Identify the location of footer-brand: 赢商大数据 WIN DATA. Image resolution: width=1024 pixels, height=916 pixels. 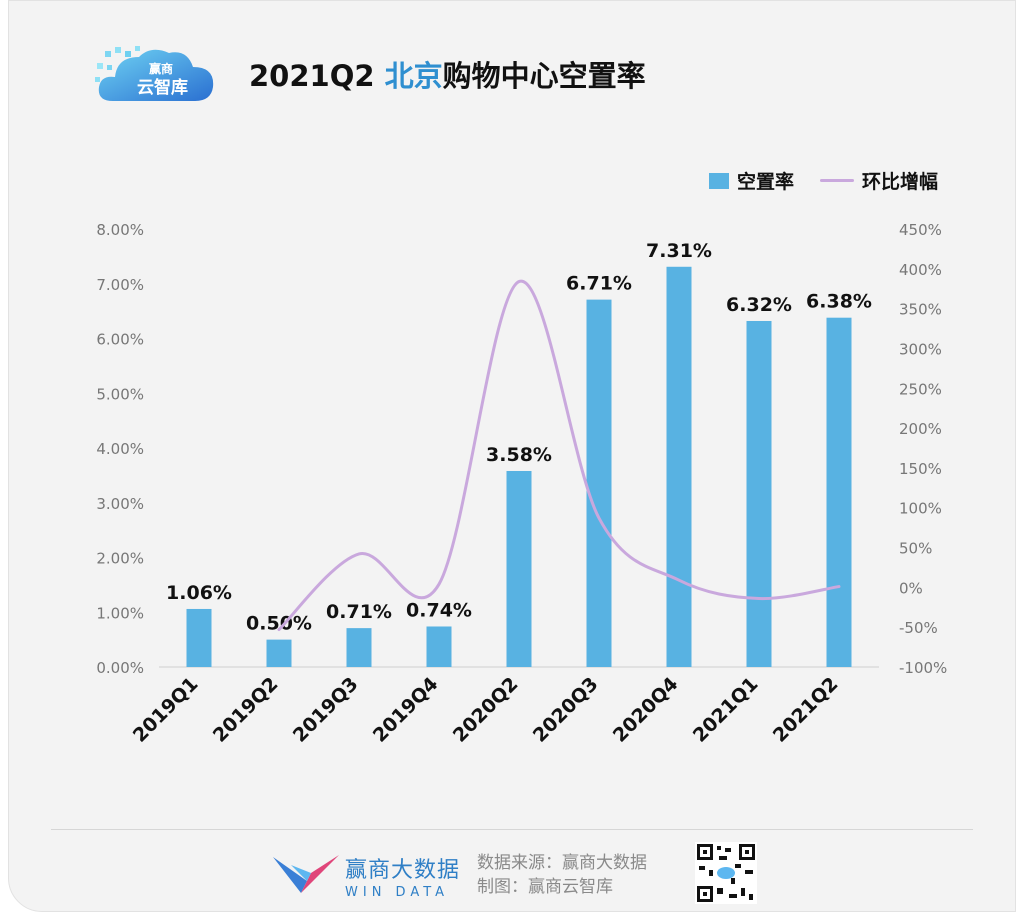
(402, 876).